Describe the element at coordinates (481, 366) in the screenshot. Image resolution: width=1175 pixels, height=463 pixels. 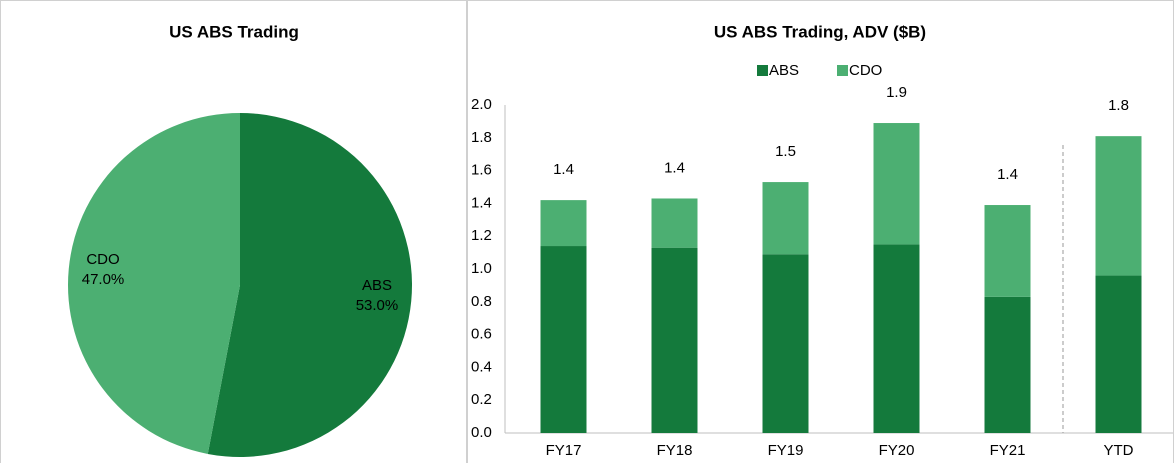
I see `y-tick-label: 0.4` at that location.